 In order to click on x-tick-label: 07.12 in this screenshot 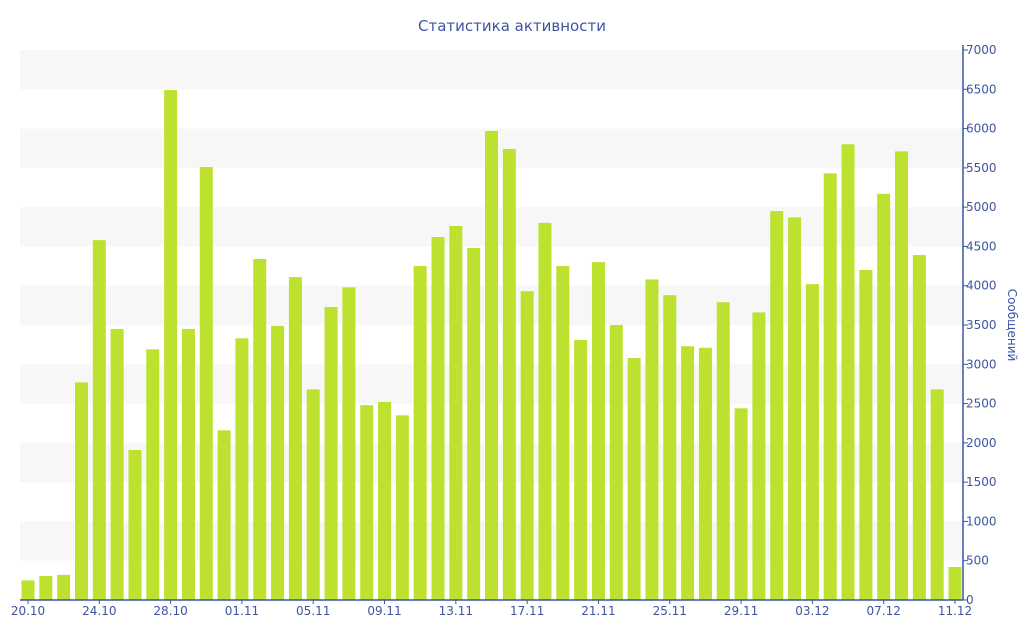, I will do `click(884, 611)`.